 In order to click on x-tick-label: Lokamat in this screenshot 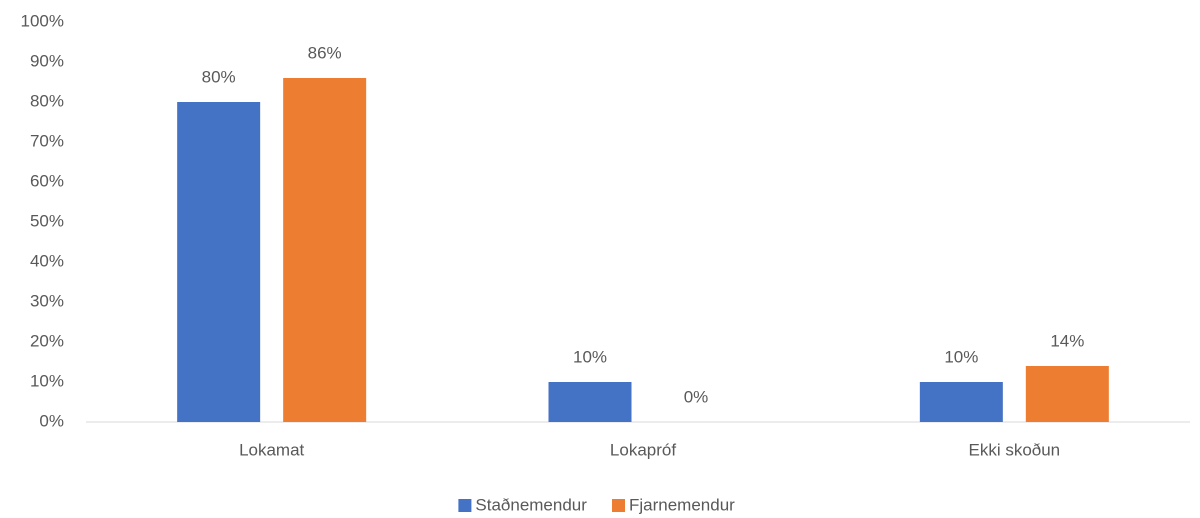, I will do `click(271, 449)`.